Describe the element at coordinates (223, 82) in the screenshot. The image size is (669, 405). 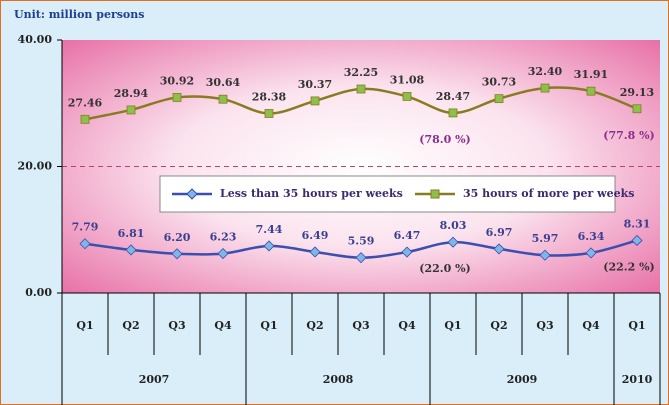
I see `data-label: 30.64` at that location.